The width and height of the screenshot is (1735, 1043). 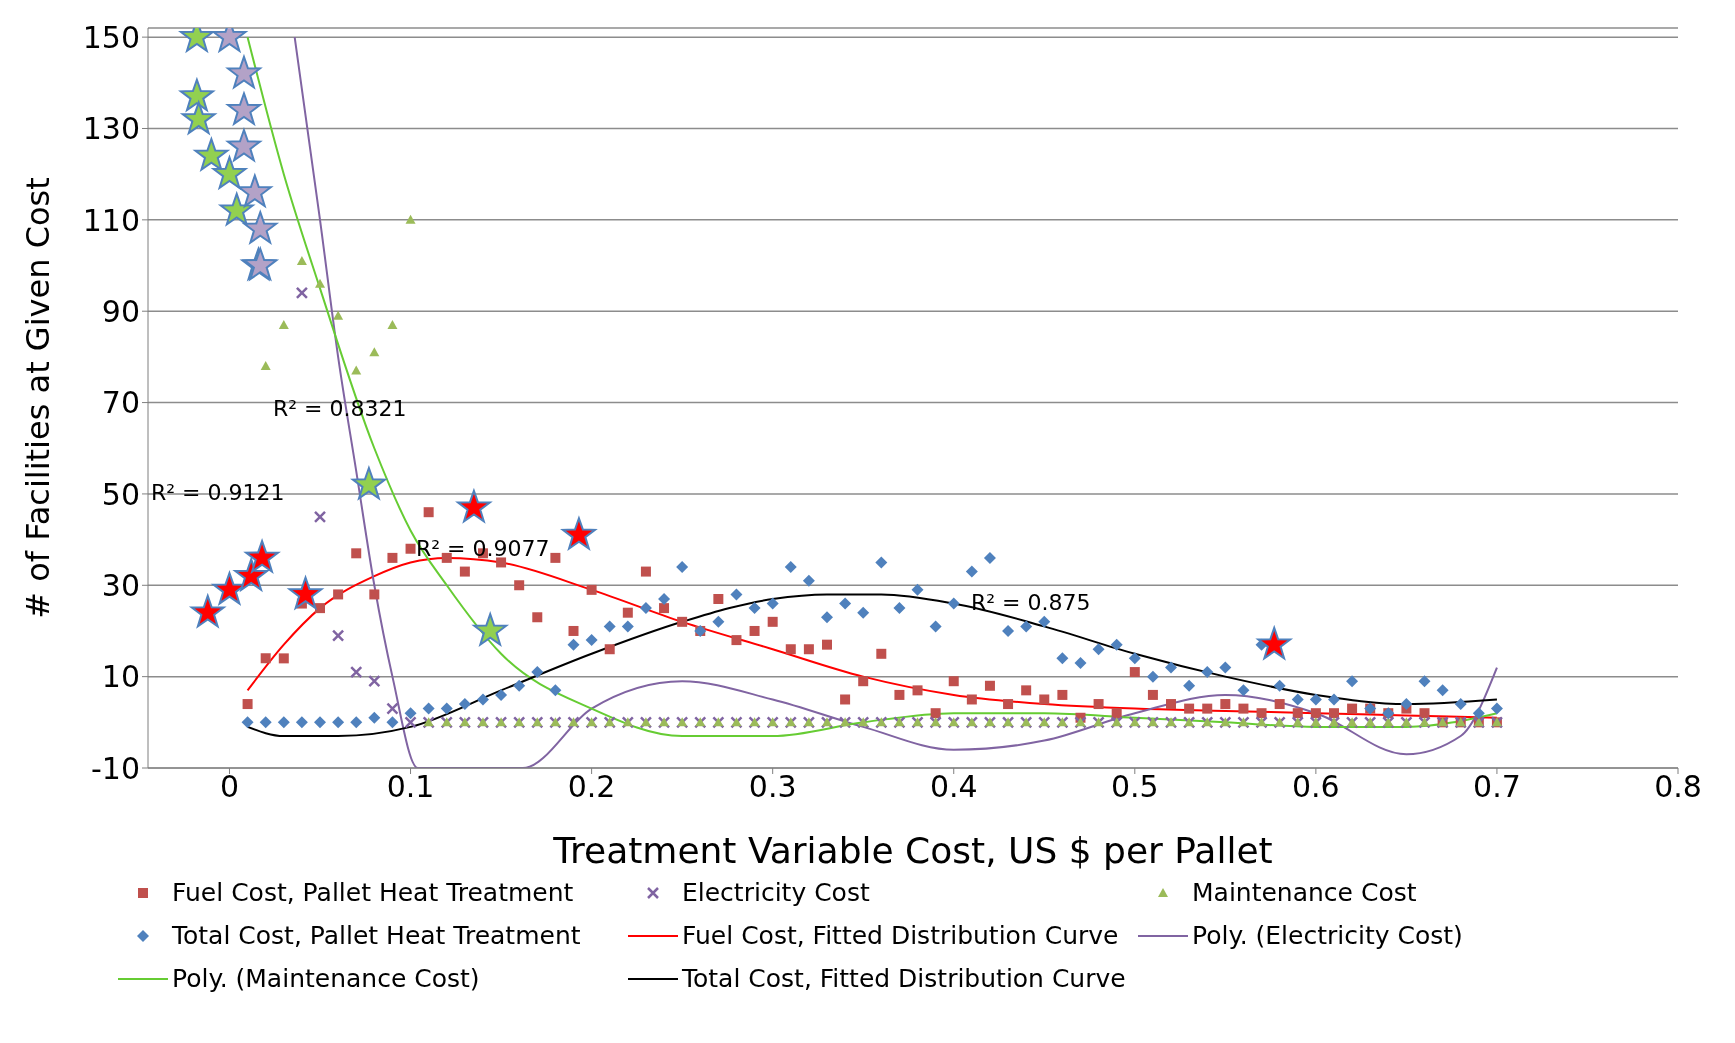 I want to click on x-tick-label: 0.8, so click(x=1678, y=787).